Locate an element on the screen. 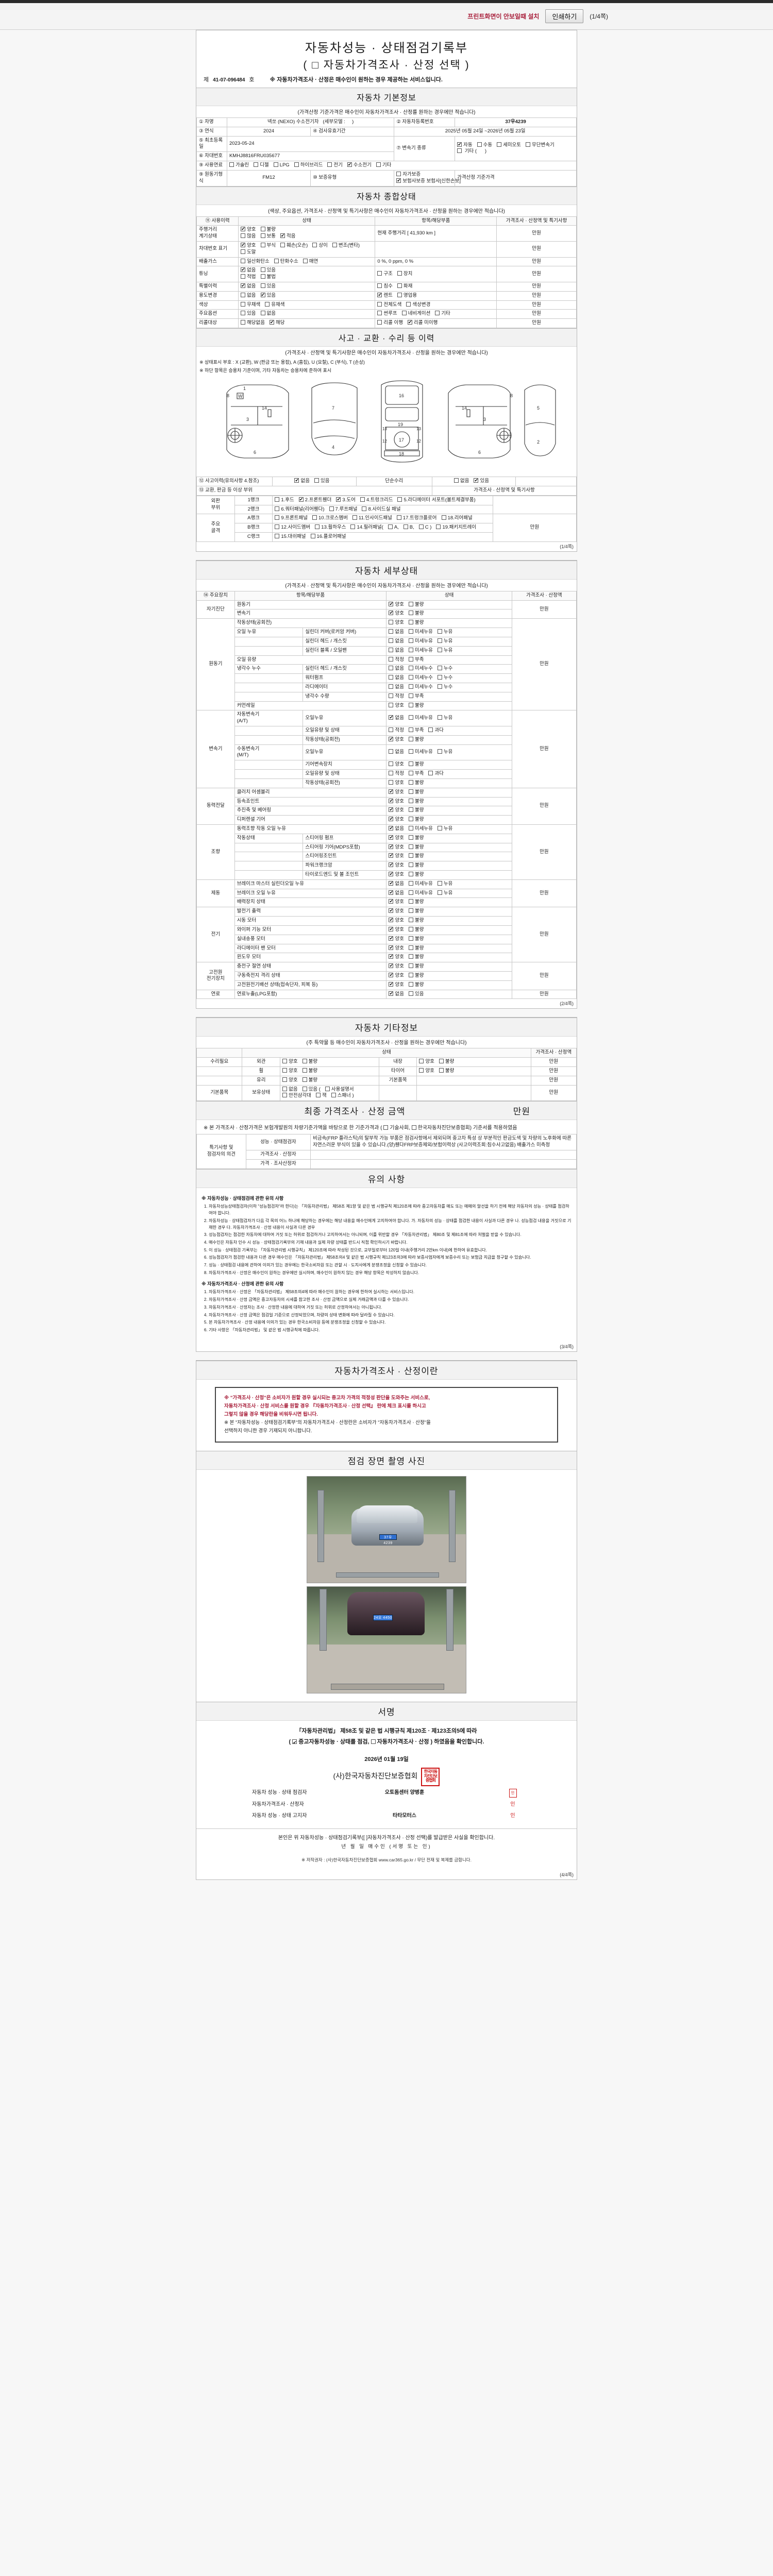 This screenshot has height=2576, width=773. detail-2-6-1: 불량 is located at coordinates (416, 783).